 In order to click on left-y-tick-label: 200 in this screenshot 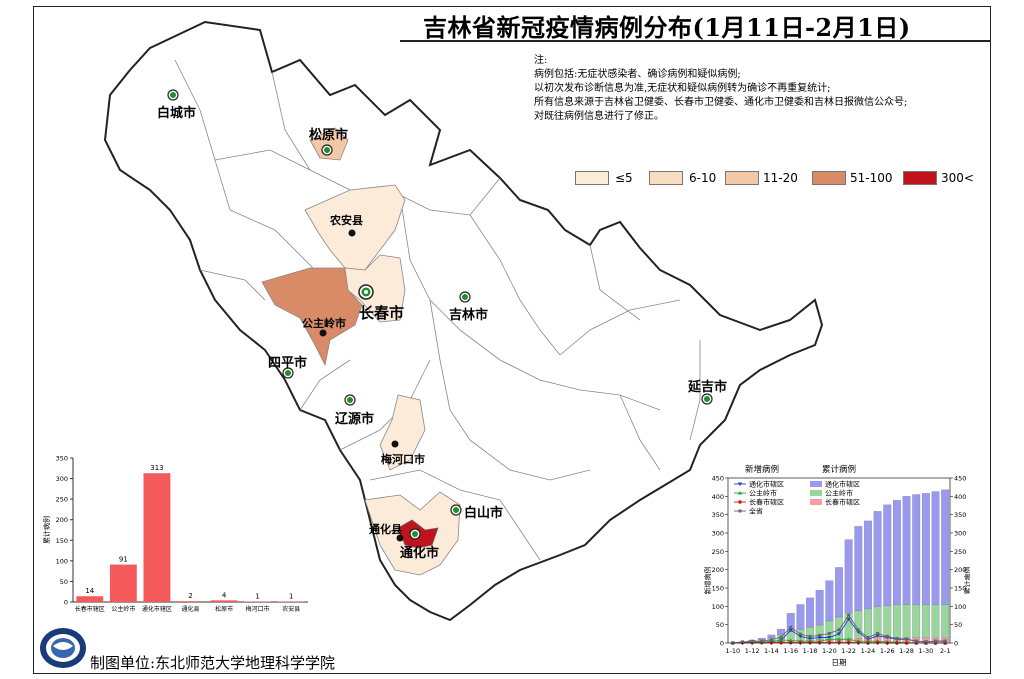, I will do `click(718, 570)`.